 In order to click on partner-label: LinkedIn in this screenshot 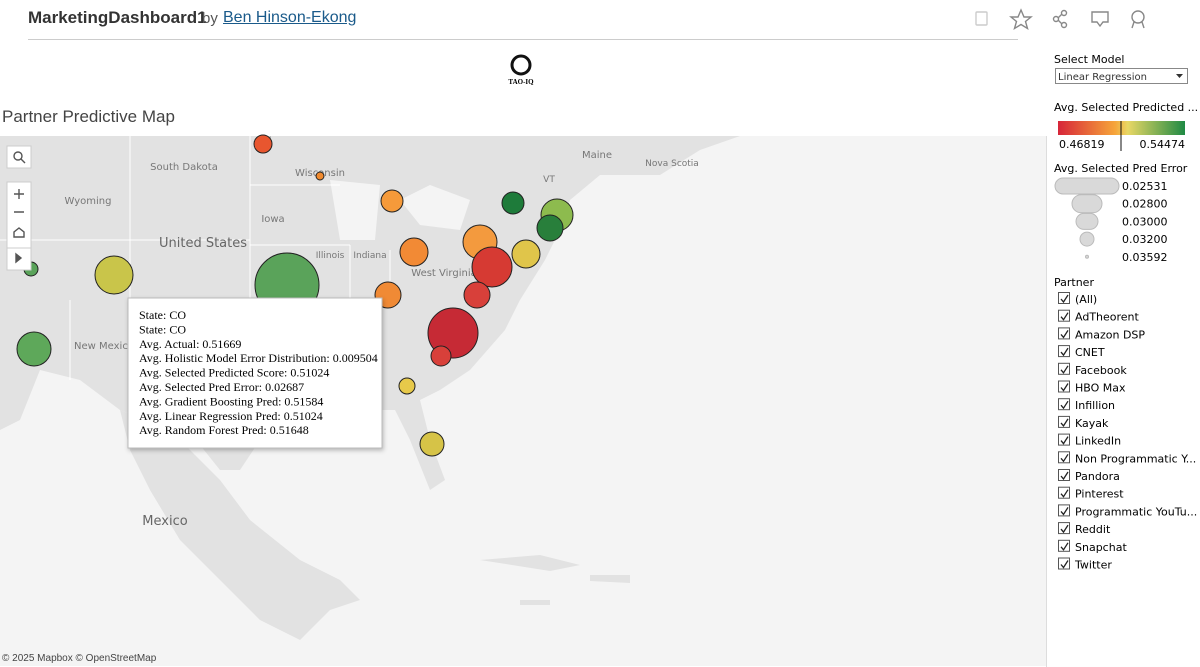, I will do `click(1098, 441)`.